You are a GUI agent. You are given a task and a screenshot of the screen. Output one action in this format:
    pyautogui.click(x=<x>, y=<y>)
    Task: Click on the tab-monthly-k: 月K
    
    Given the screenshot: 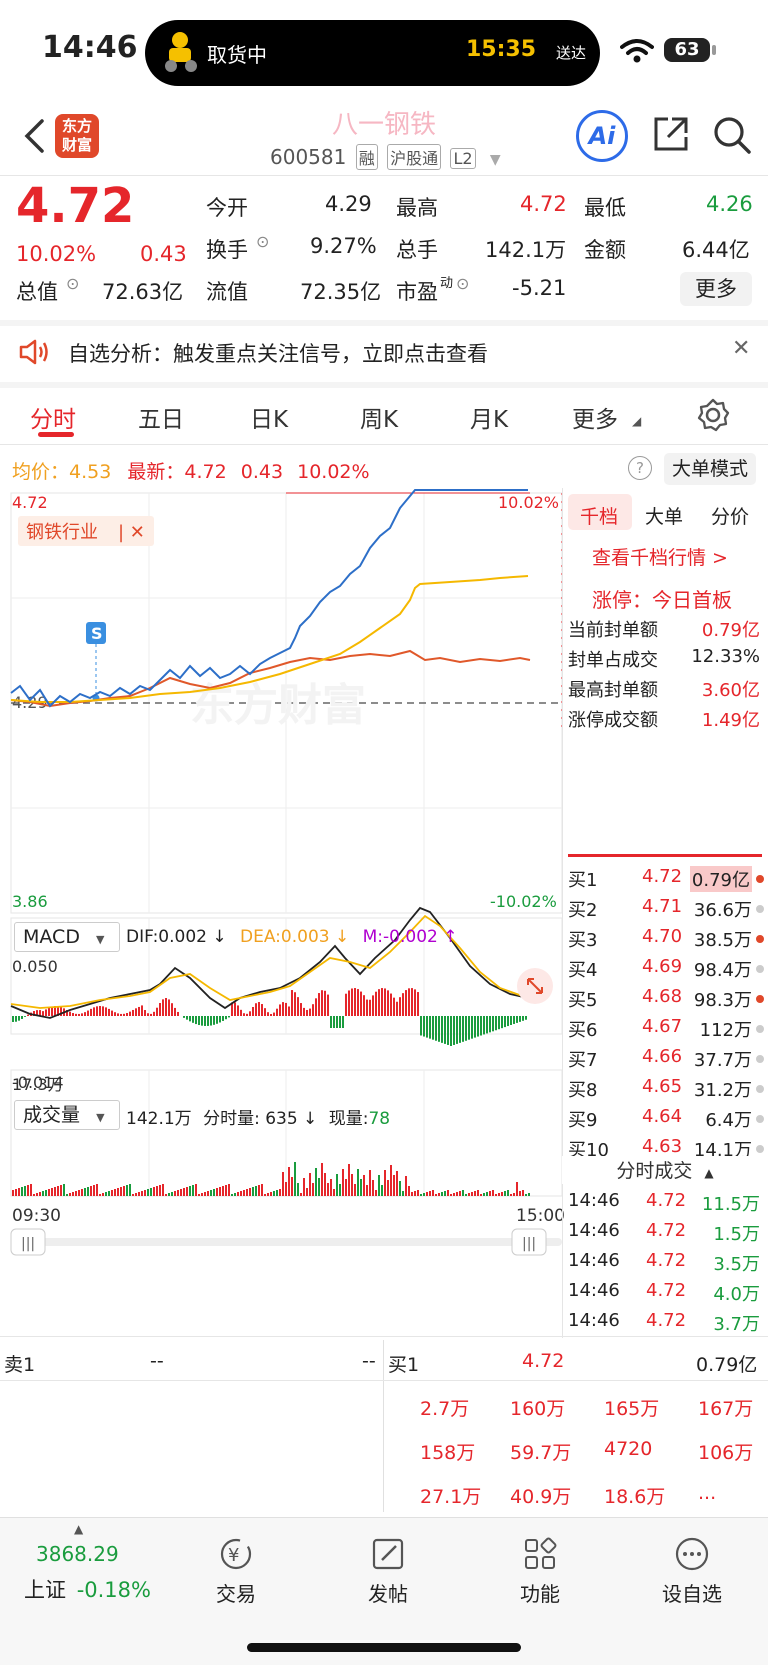 What is the action you would take?
    pyautogui.click(x=489, y=420)
    